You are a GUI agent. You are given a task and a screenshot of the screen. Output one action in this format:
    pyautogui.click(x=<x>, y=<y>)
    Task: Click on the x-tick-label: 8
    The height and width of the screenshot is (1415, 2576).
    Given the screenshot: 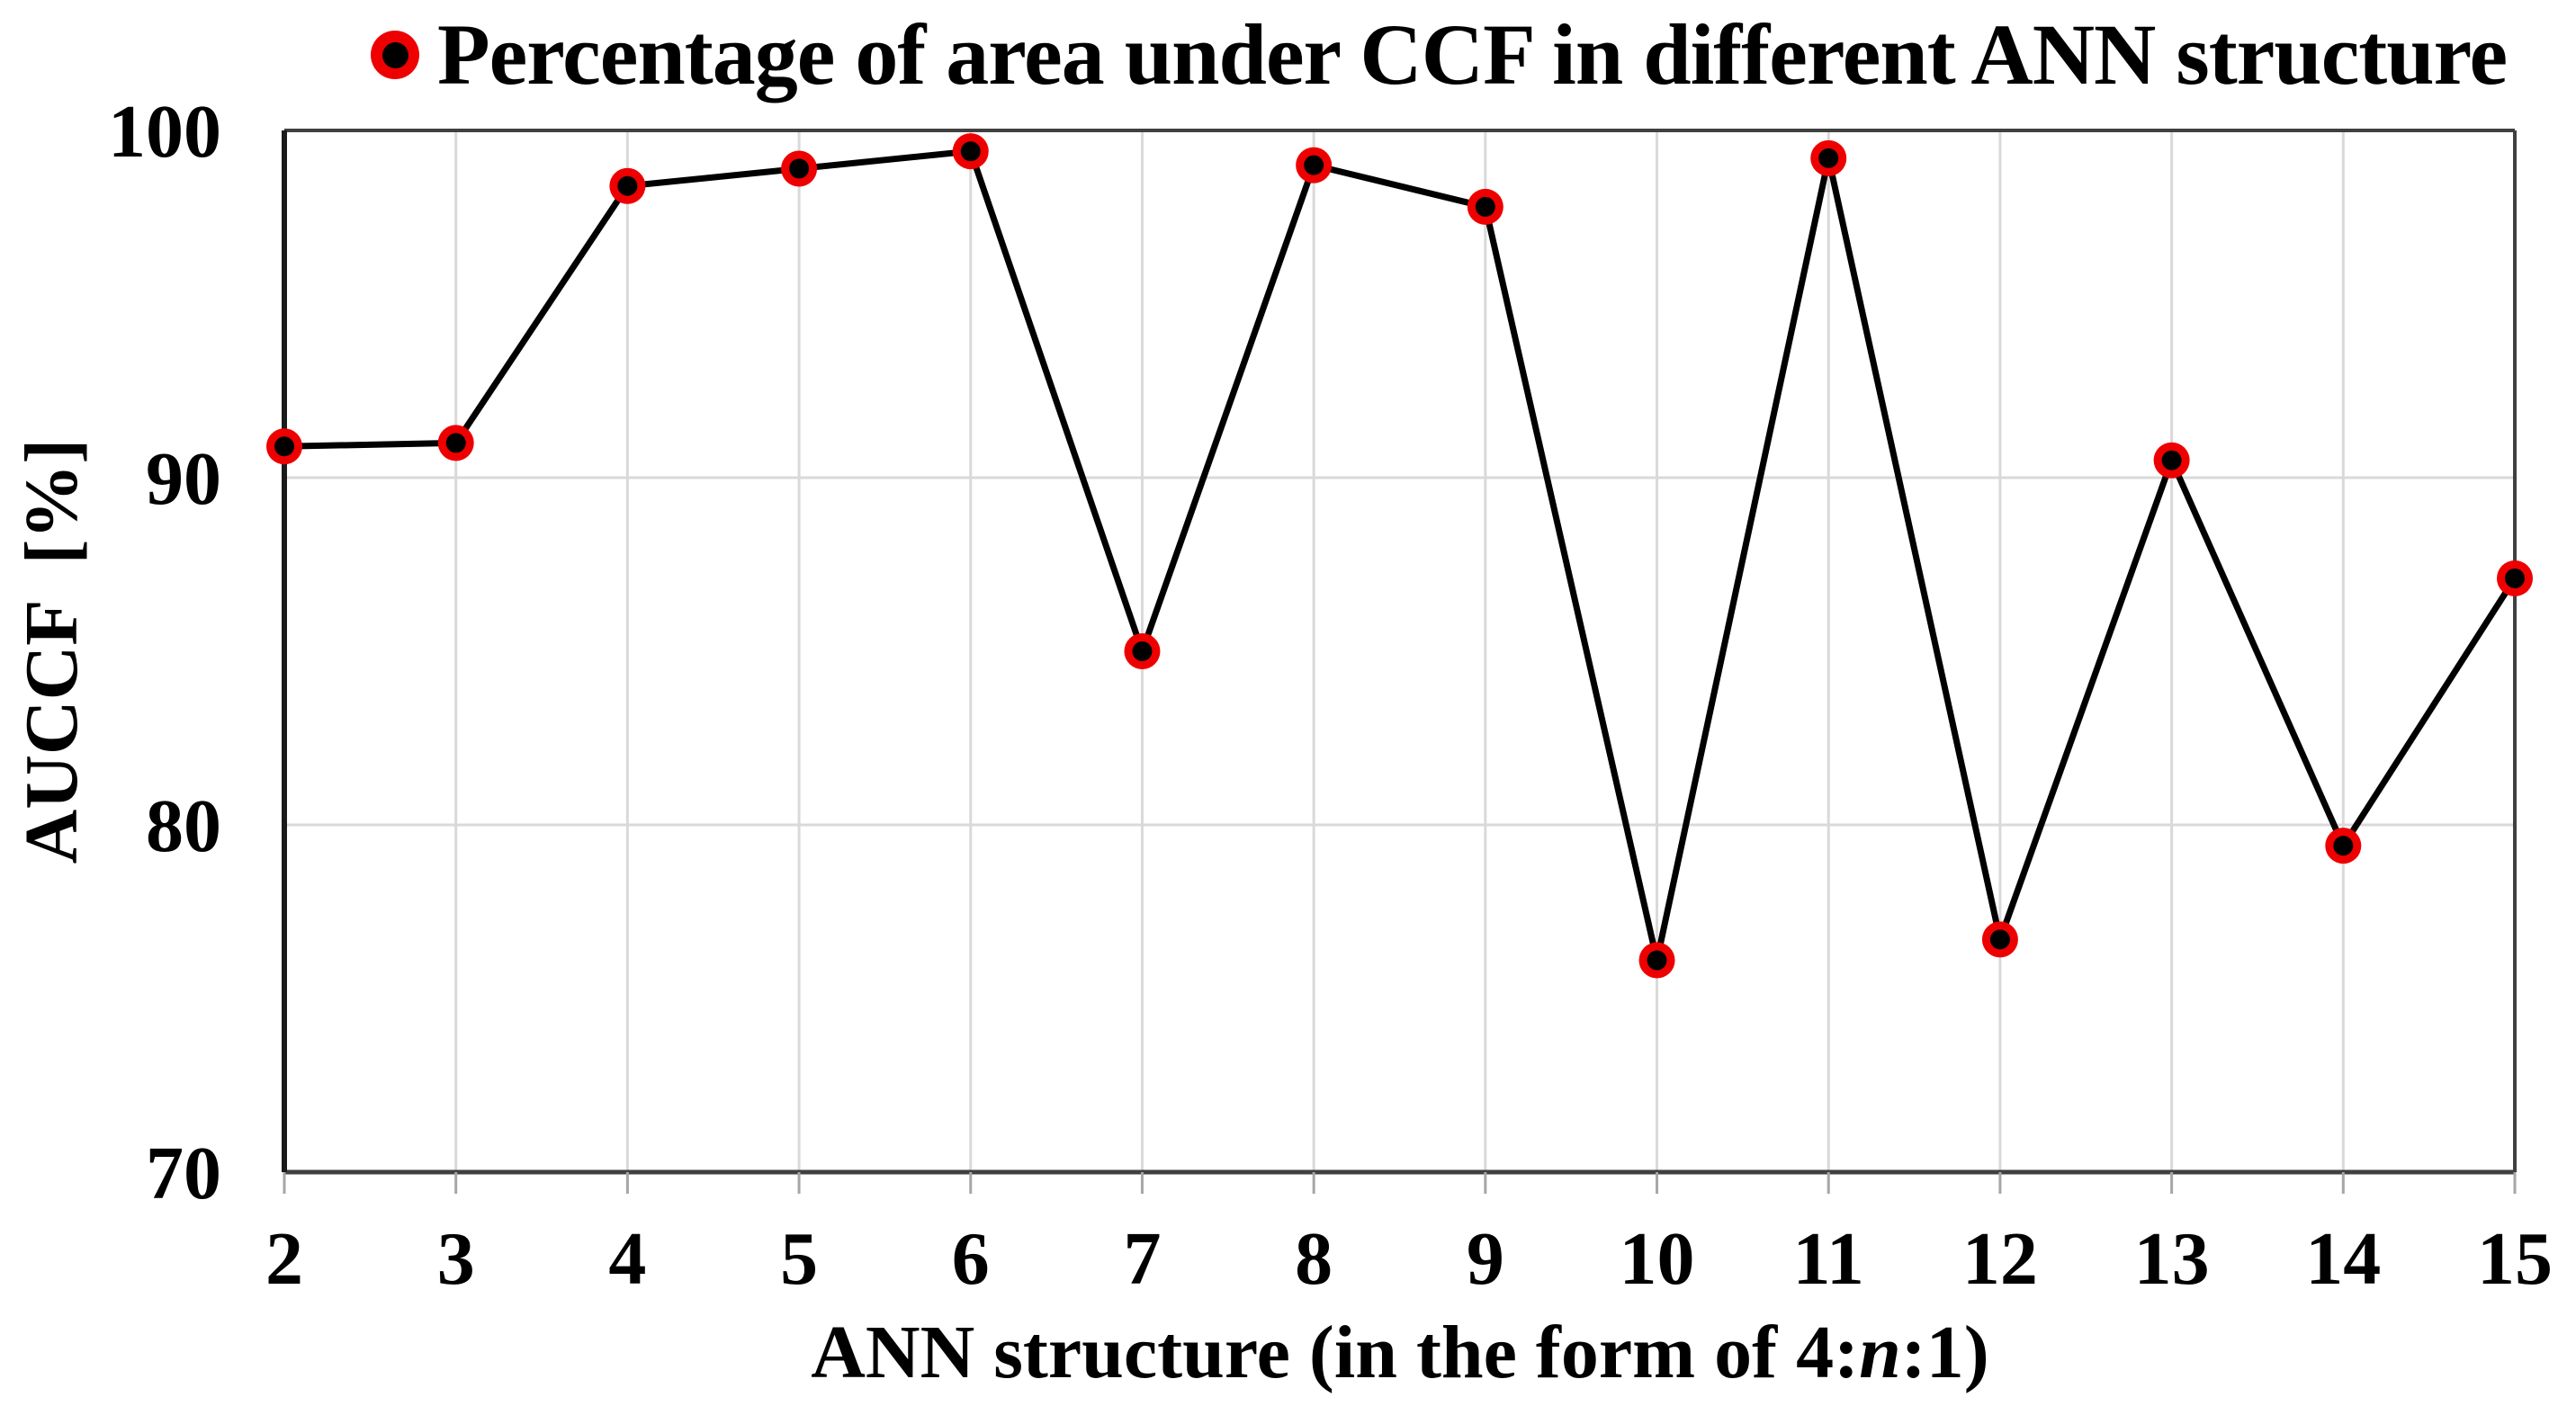 What is the action you would take?
    pyautogui.click(x=1314, y=1259)
    